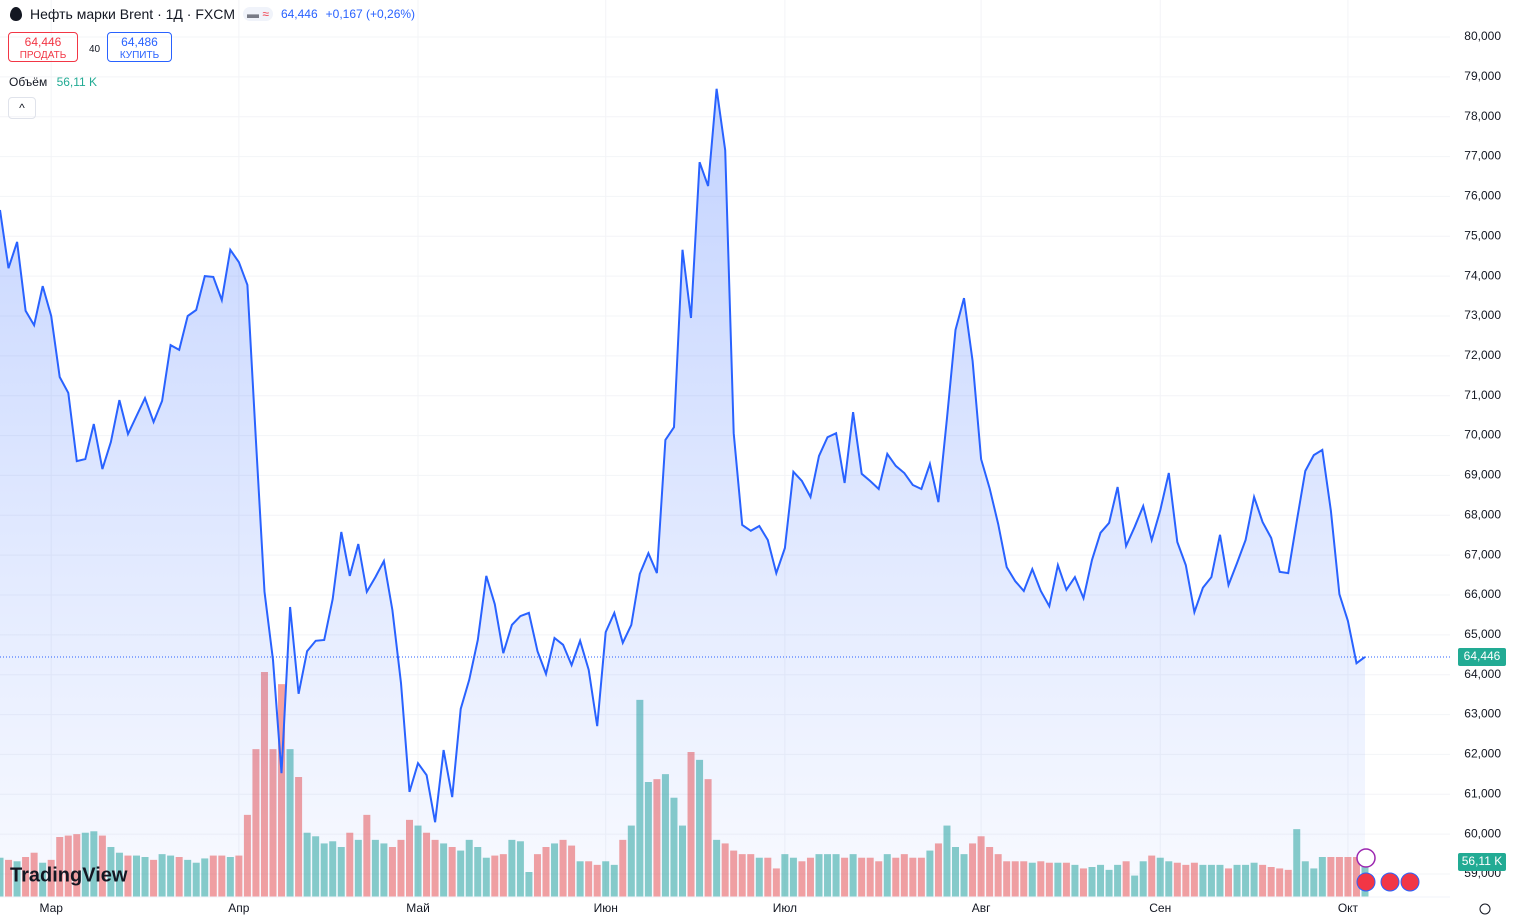  Describe the element at coordinates (606, 908) in the screenshot. I see `x-tick-label: Июн` at that location.